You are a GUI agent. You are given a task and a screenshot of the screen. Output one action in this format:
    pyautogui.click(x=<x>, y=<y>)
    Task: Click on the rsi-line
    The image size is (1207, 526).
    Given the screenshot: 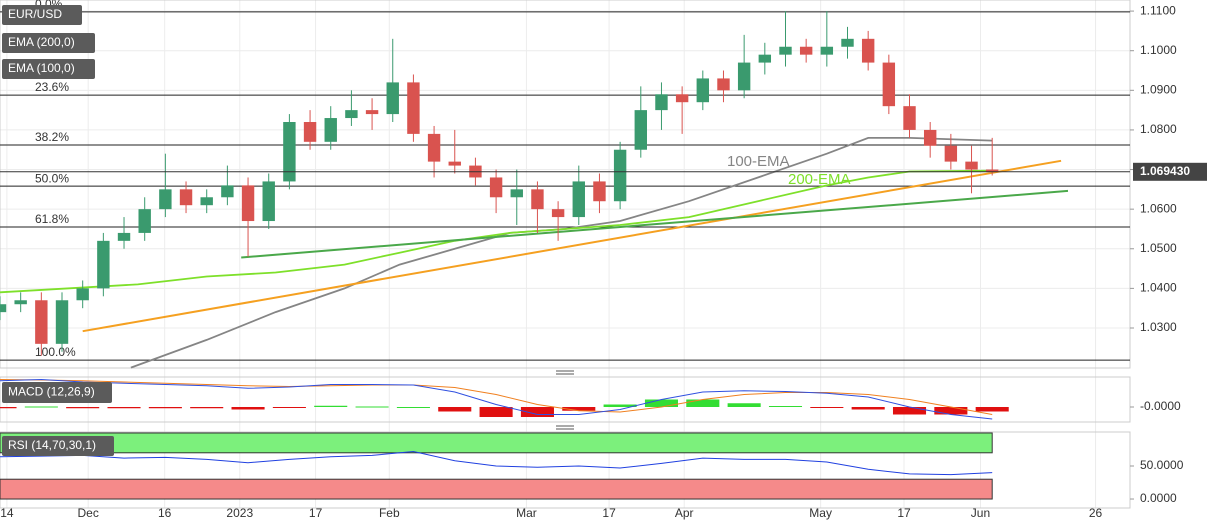 What is the action you would take?
    pyautogui.click(x=496, y=463)
    